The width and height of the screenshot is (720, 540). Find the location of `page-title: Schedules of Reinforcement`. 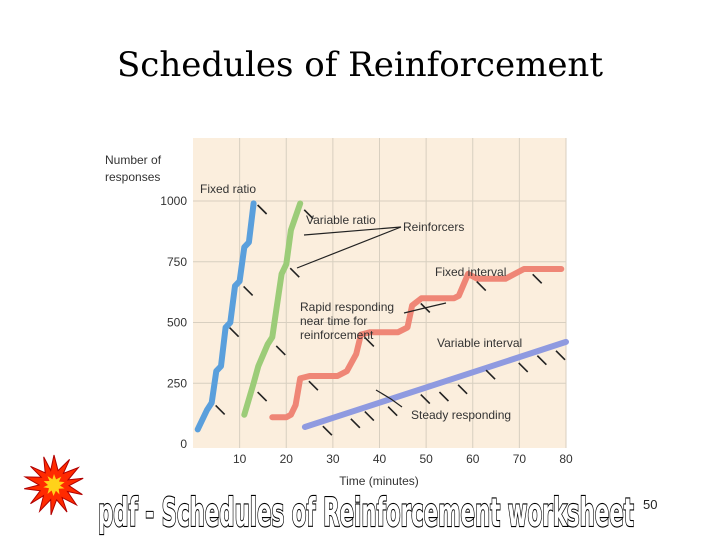

page-title: Schedules of Reinforcement is located at coordinates (359, 65).